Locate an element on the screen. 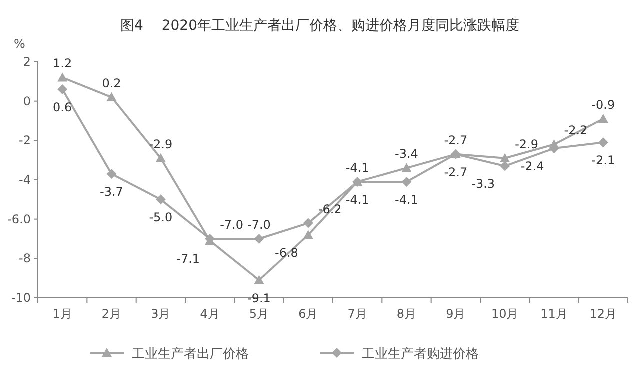 The image size is (640, 377). y-tick-label: 0 is located at coordinates (27, 101).